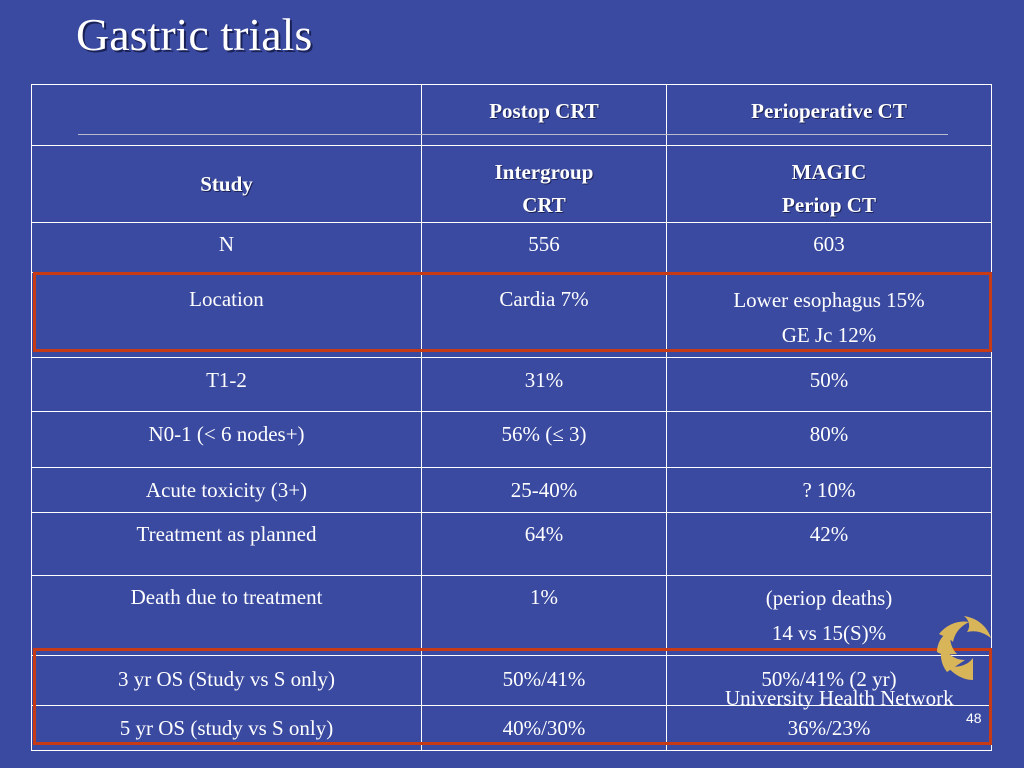 The height and width of the screenshot is (768, 1024). Describe the element at coordinates (829, 633) in the screenshot. I see `row-col3-line2: 14 vs 15(S)%` at that location.